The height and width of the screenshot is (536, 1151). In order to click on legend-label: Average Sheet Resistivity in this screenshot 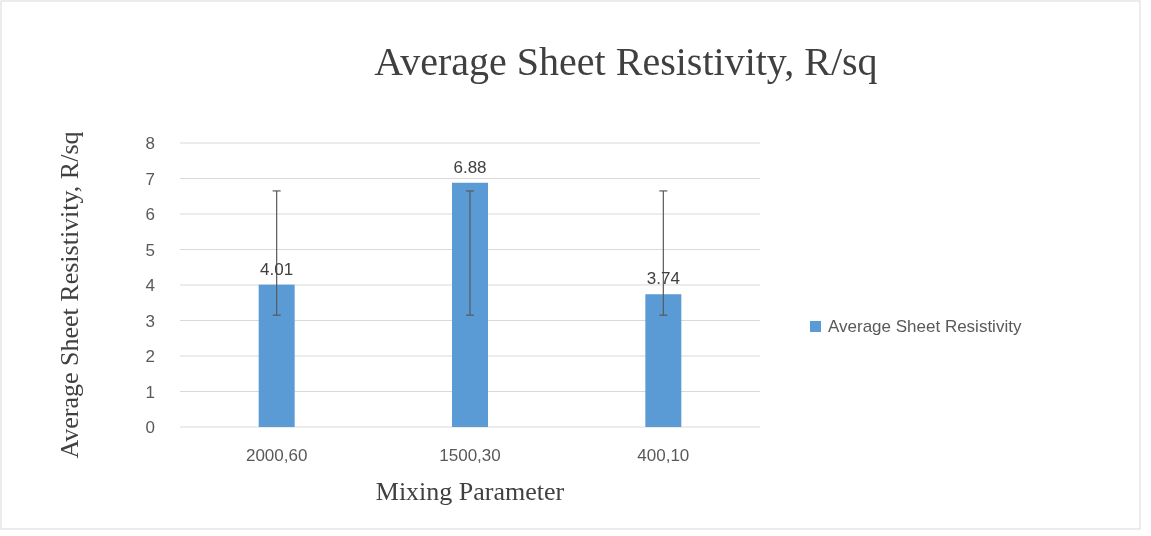, I will do `click(925, 326)`.